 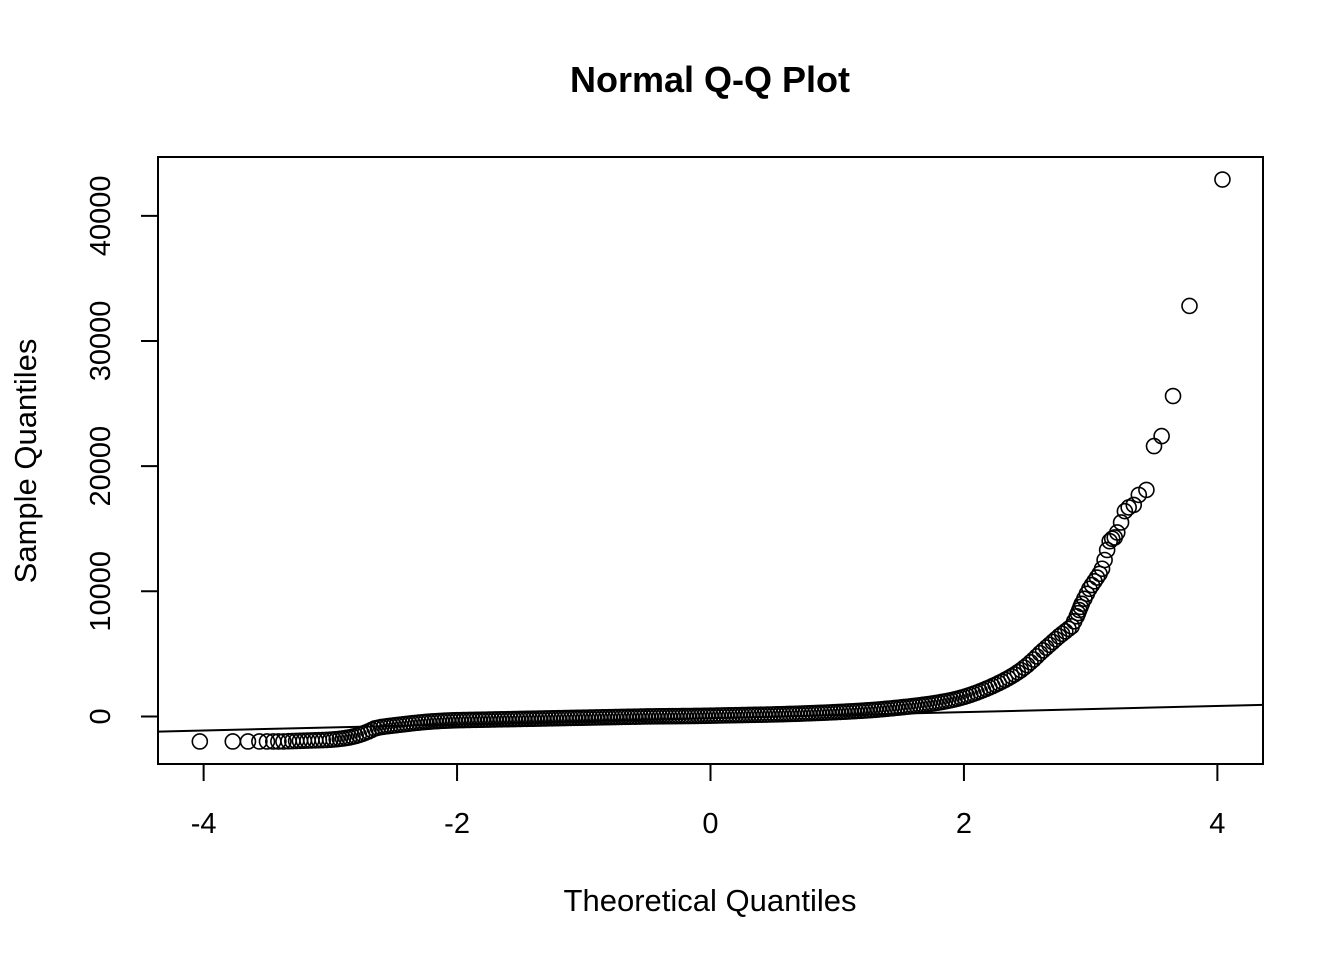 What do you see at coordinates (964, 824) in the screenshot?
I see `x-tick-label: 2` at bounding box center [964, 824].